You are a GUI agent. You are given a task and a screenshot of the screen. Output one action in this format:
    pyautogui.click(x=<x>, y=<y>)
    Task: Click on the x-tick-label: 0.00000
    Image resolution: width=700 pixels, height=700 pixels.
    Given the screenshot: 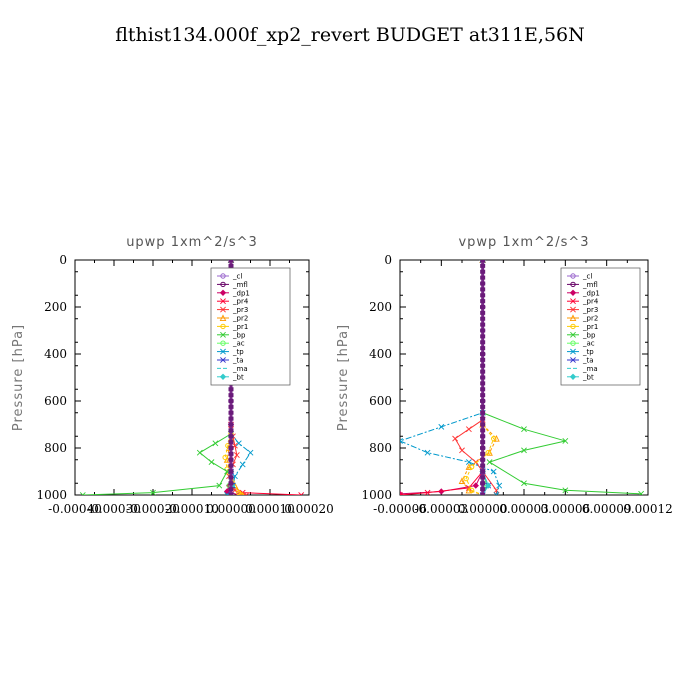 What is the action you would take?
    pyautogui.click(x=231, y=509)
    